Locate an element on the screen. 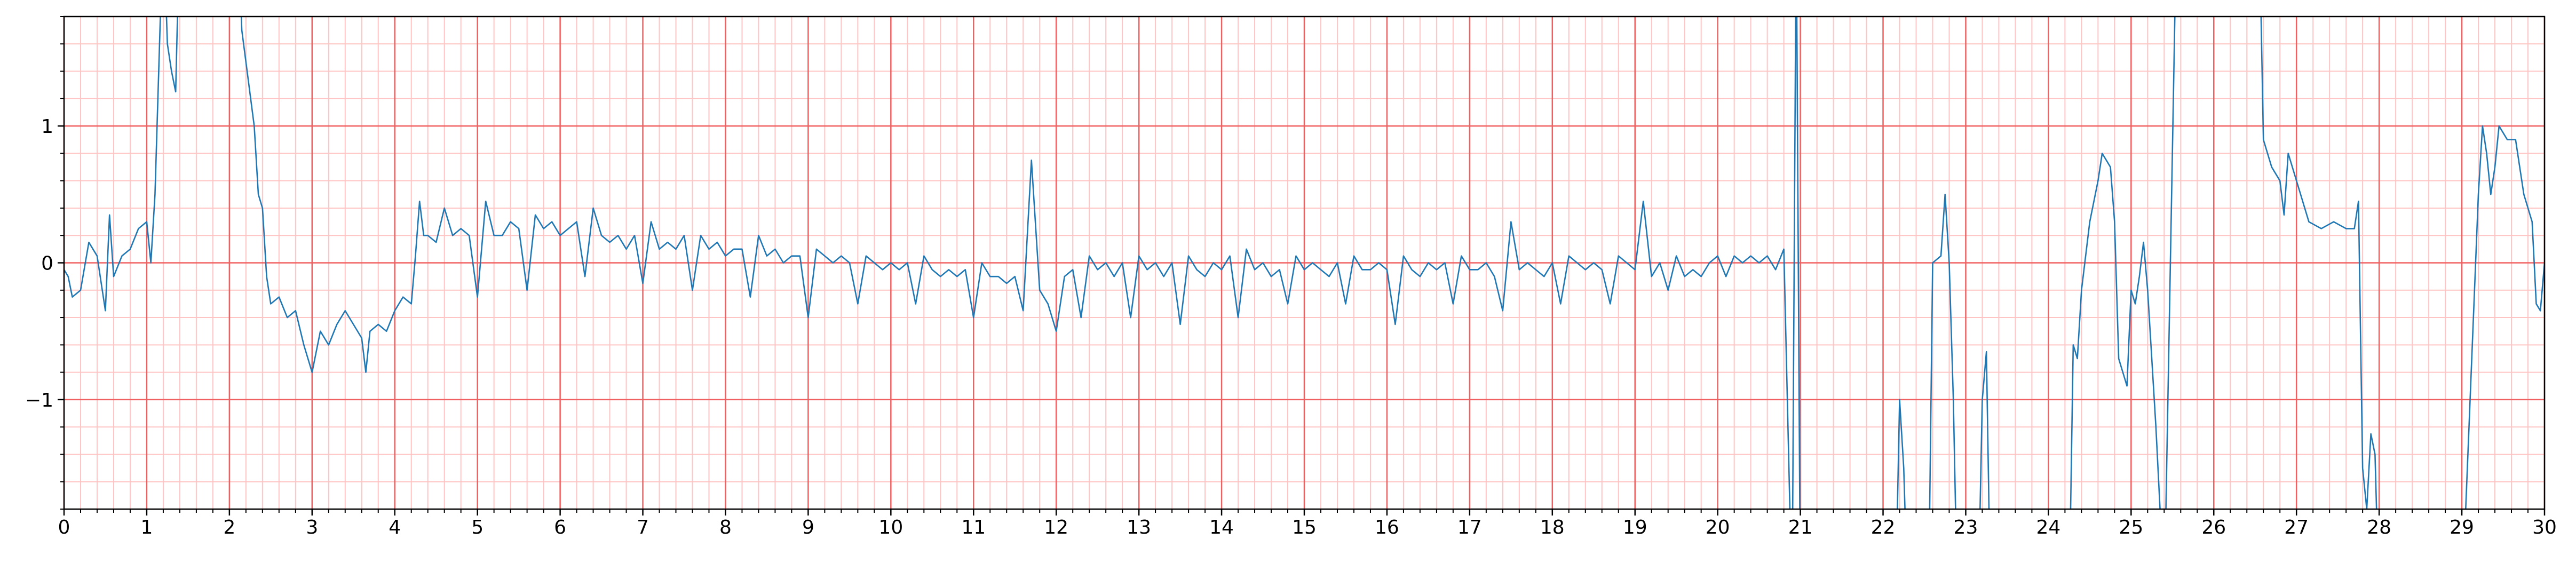  x-tick-label: 27 is located at coordinates (2296, 527).